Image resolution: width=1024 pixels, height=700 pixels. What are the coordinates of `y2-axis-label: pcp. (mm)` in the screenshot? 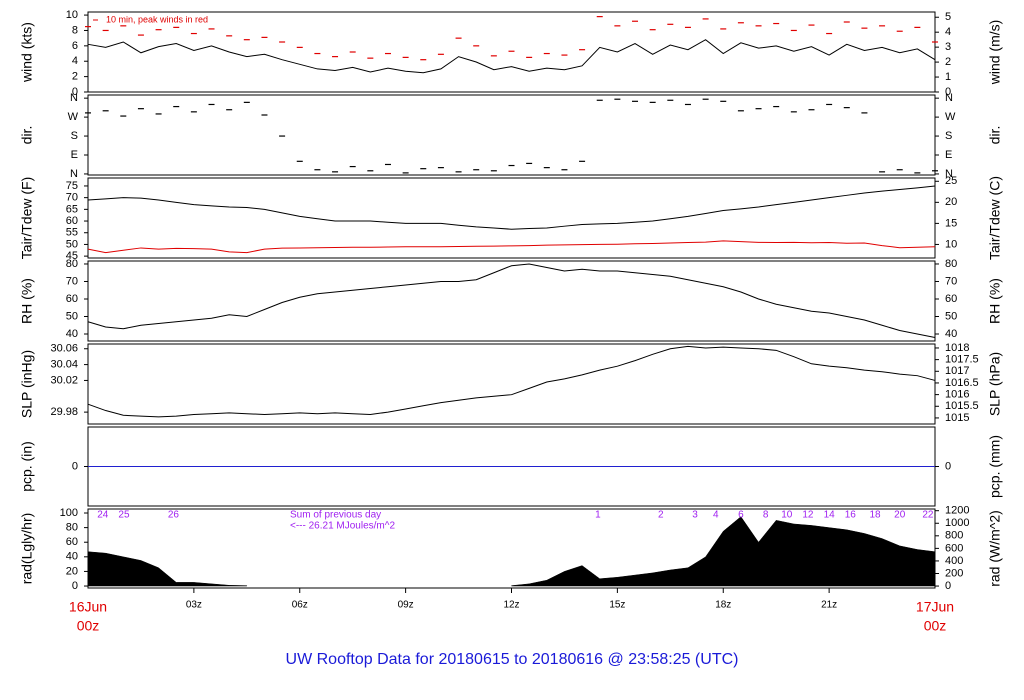 It's located at (995, 466).